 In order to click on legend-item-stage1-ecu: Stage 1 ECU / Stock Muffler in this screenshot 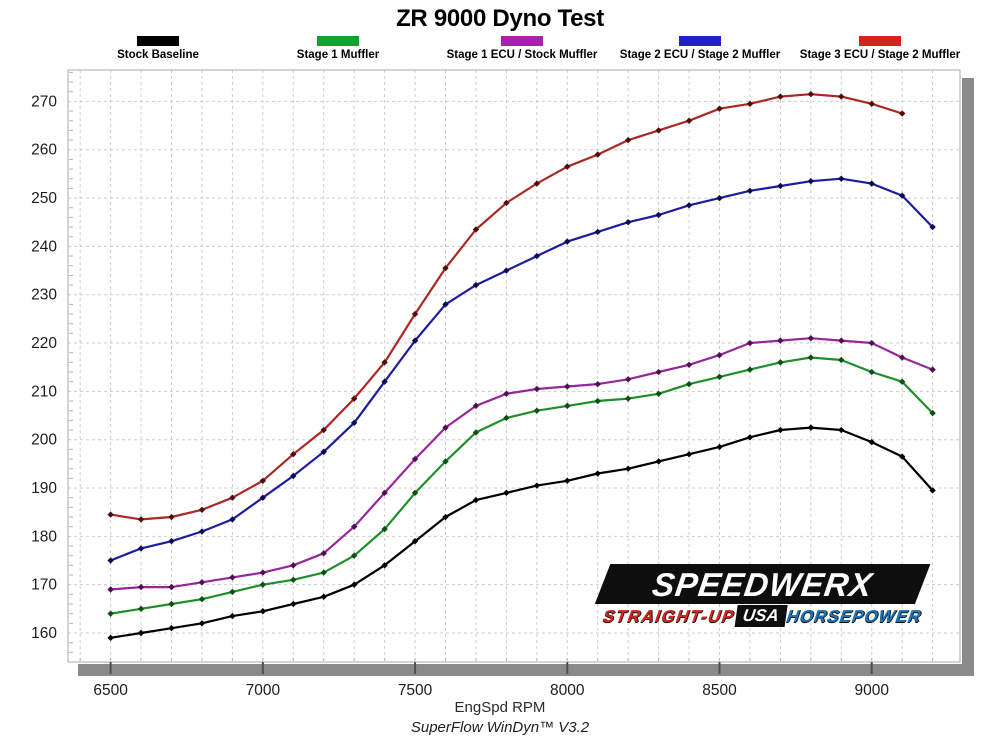, I will do `click(522, 48)`.